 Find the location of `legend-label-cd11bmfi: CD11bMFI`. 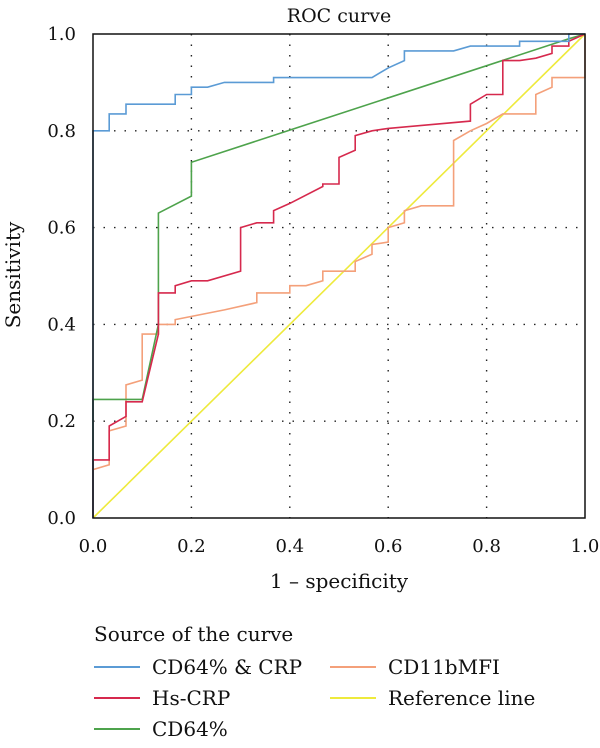

legend-label-cd11bmfi: CD11bMFI is located at coordinates (444, 667).